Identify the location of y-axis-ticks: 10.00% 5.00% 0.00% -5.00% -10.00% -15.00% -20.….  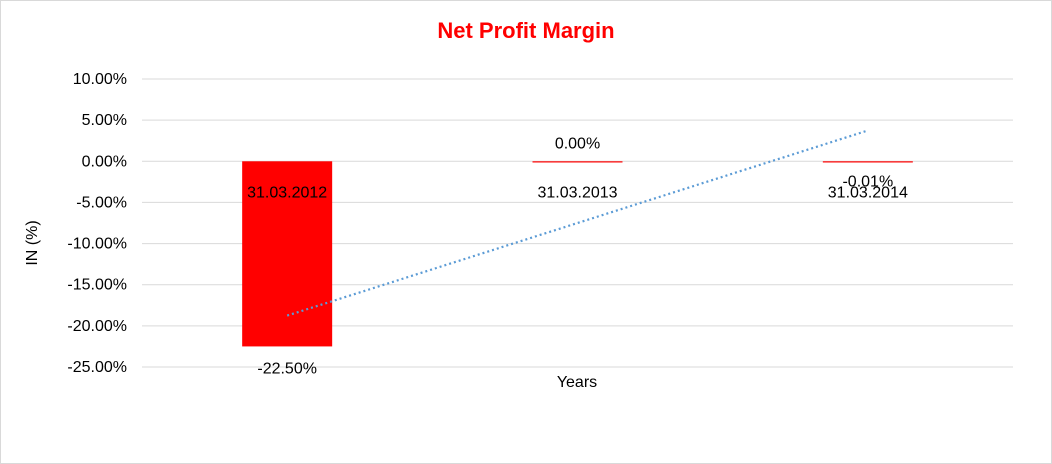
(97, 223).